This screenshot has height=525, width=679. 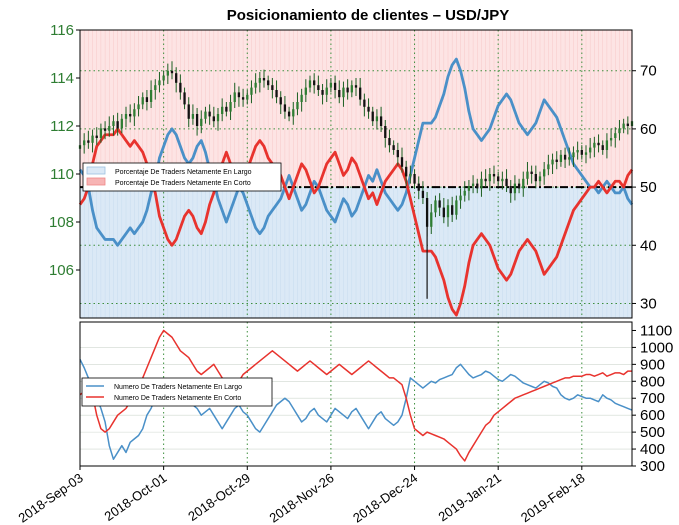 I want to click on lower-legend-label: Numero De Traders Netamente En Largo, so click(x=178, y=387).